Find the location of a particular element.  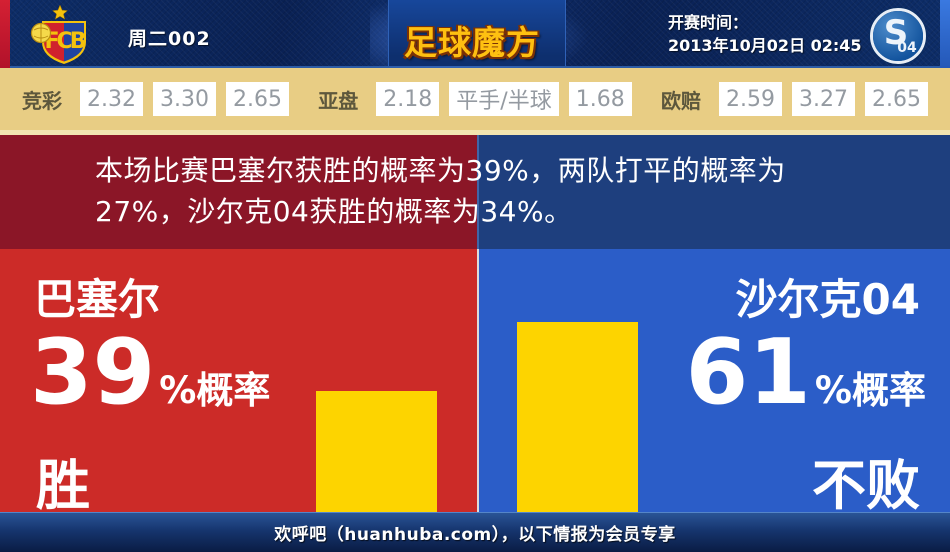

footer-bar: 欢呼吧（huanhuba.com），以下情报为会员专享 is located at coordinates (475, 532).